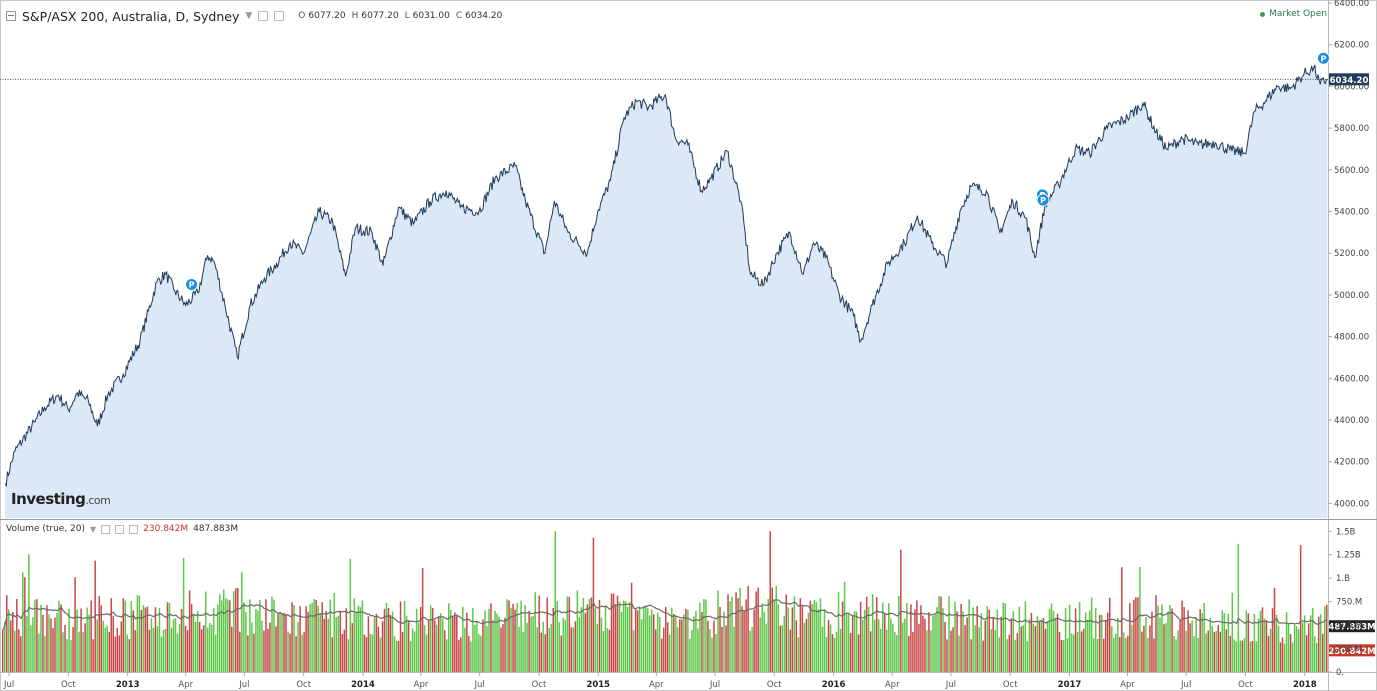 The image size is (1377, 691). I want to click on price-tick-label: 4800.00, so click(1351, 338).